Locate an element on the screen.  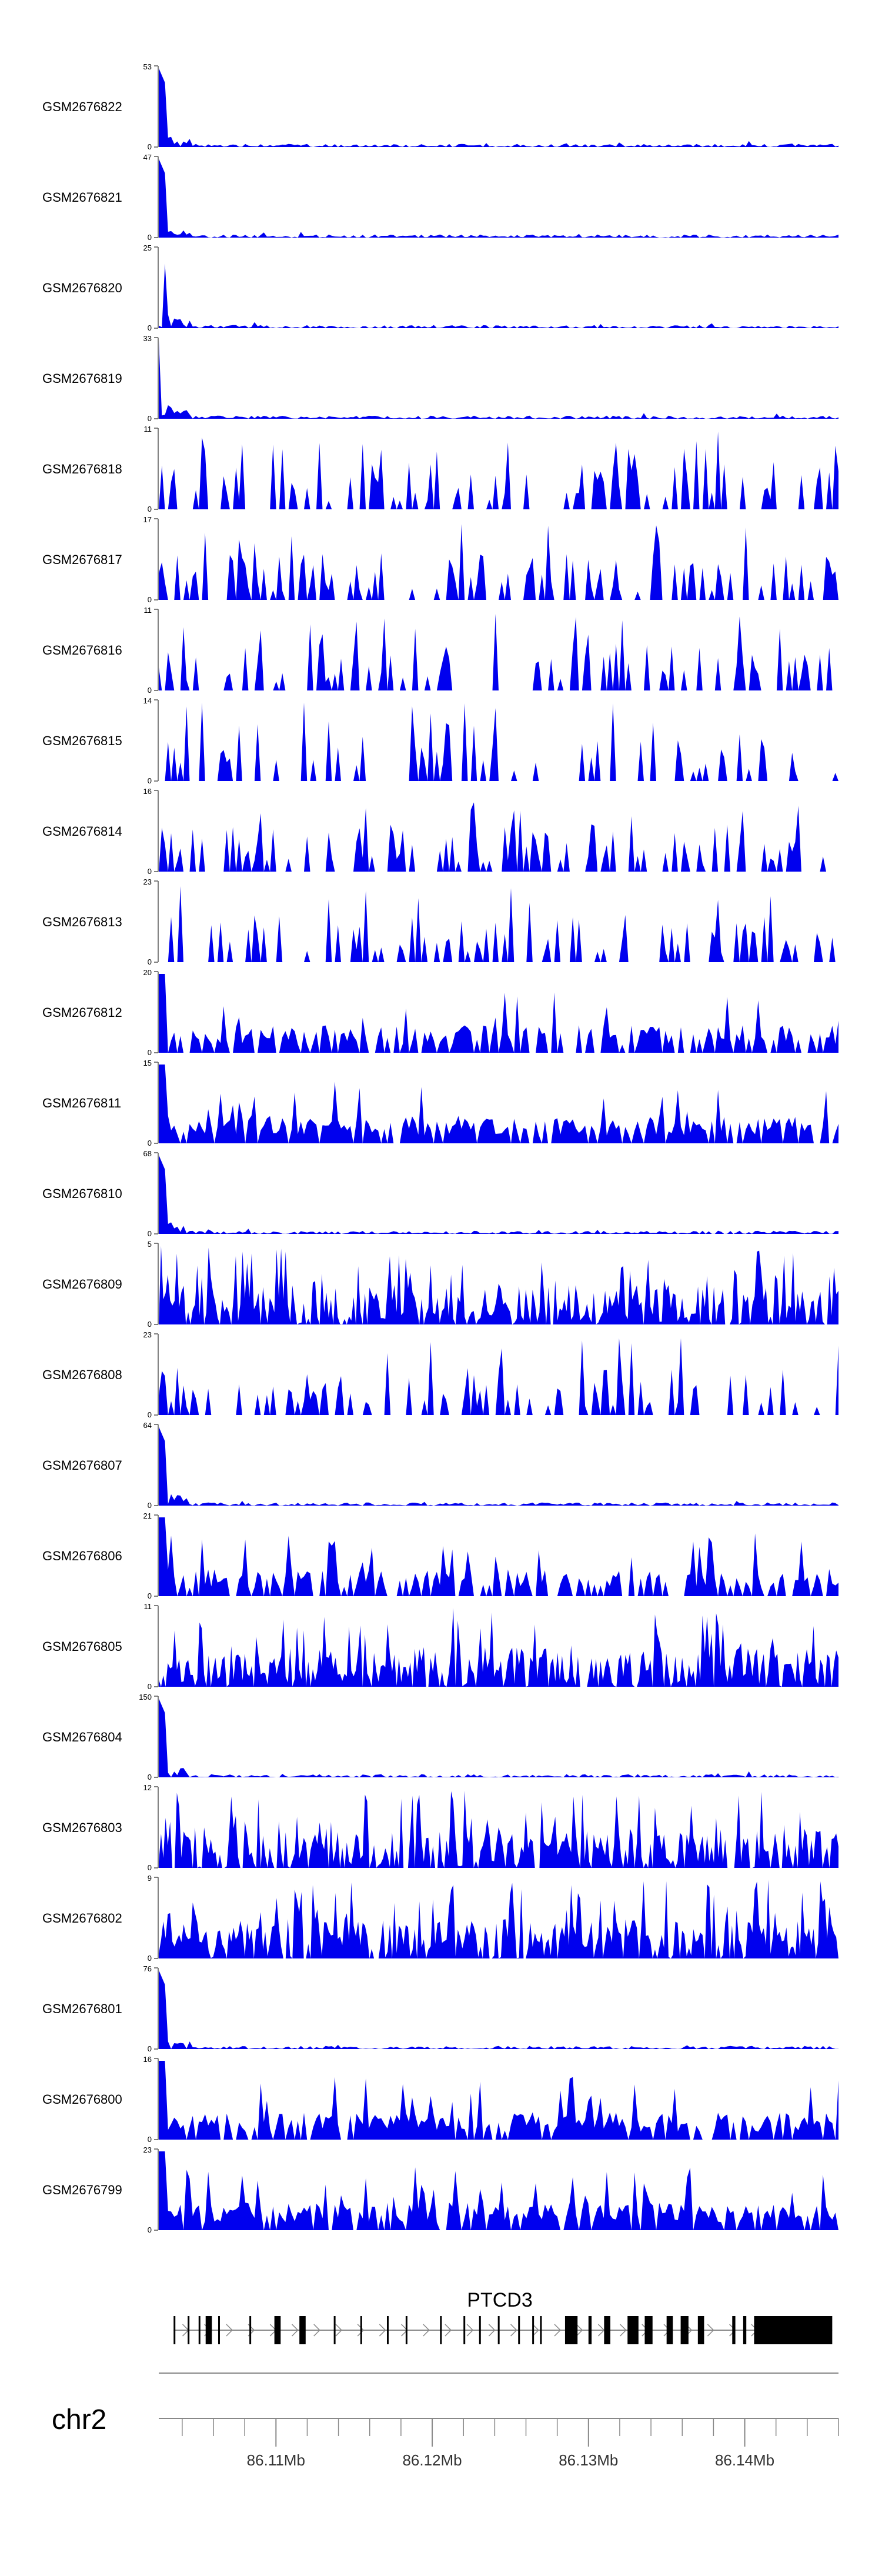
track-label: GSM2676820 is located at coordinates (82, 288).